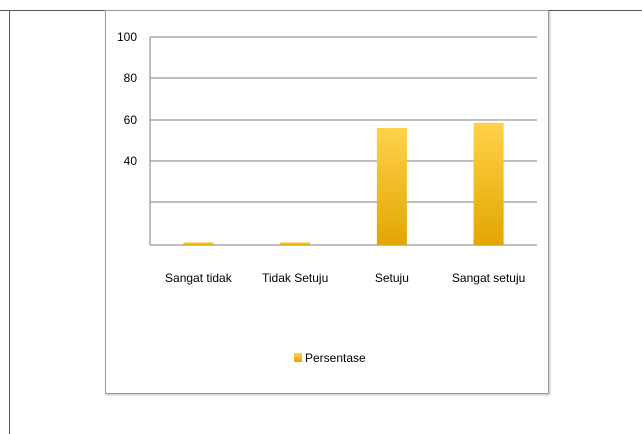  I want to click on y-tick-label: 40, so click(131, 161).